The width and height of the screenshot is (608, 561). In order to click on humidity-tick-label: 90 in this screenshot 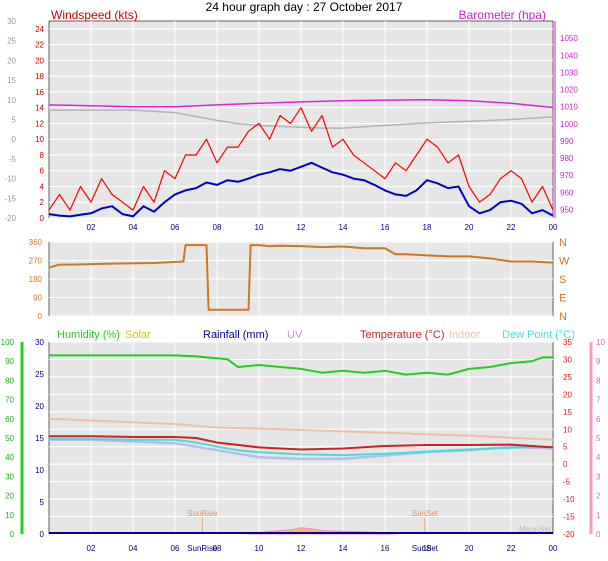, I will do `click(9, 361)`.